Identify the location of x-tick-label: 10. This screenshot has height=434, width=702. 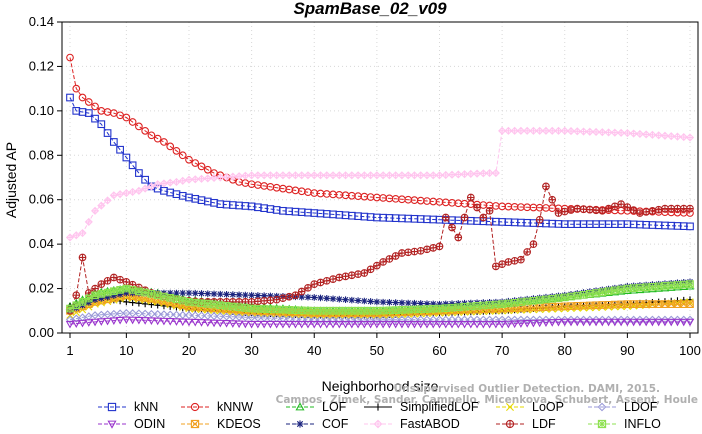
(126, 350).